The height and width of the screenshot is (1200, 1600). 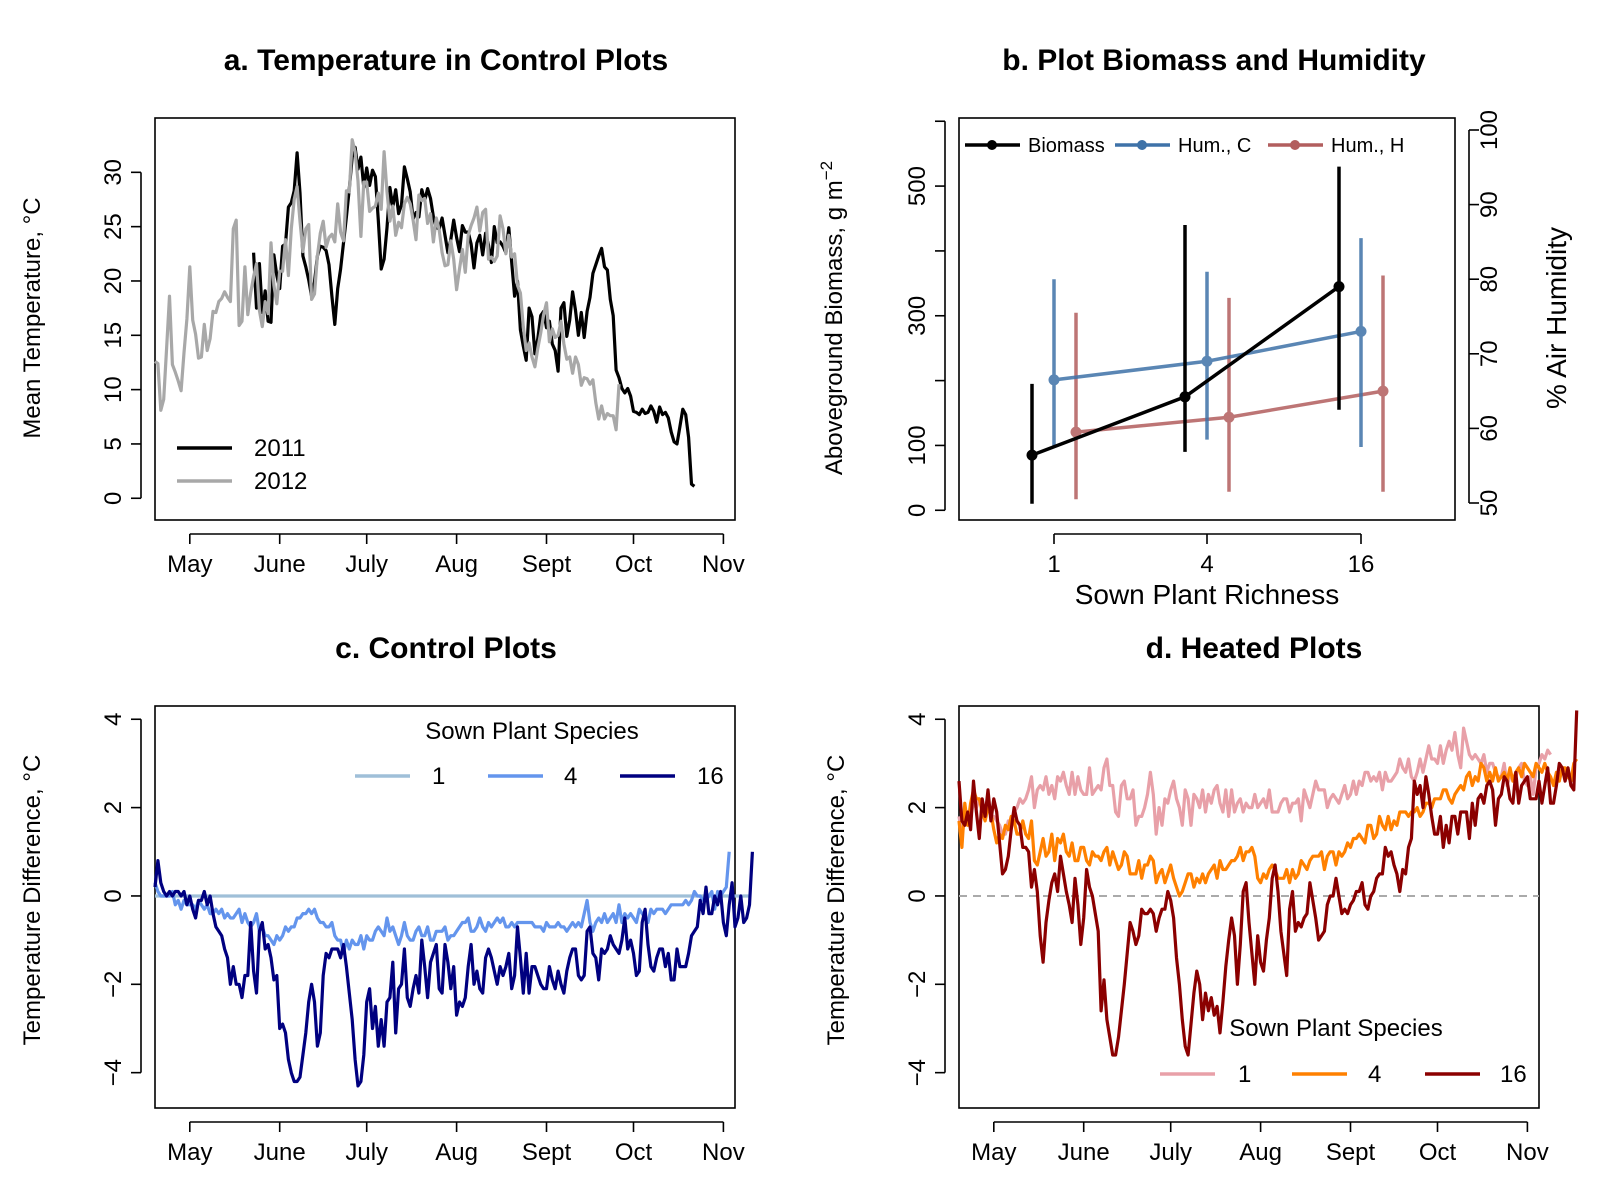 I want to click on panel-a-y-label: Mean Temperature, °C, so click(x=32, y=317).